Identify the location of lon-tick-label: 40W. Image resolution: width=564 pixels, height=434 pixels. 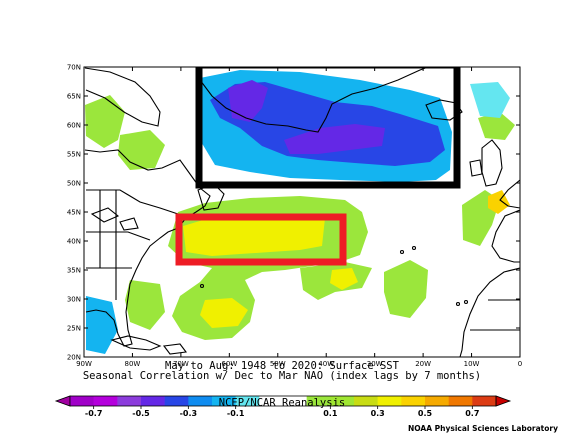
(326, 364).